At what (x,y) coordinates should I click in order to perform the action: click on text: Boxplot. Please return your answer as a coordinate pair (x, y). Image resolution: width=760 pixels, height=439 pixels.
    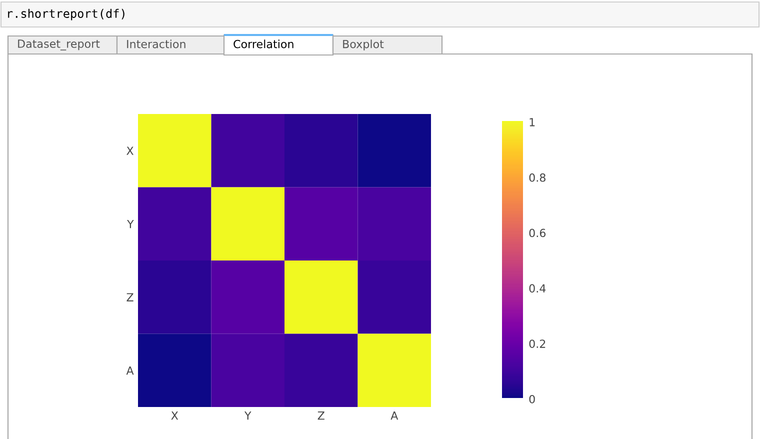
    Looking at the image, I should click on (363, 45).